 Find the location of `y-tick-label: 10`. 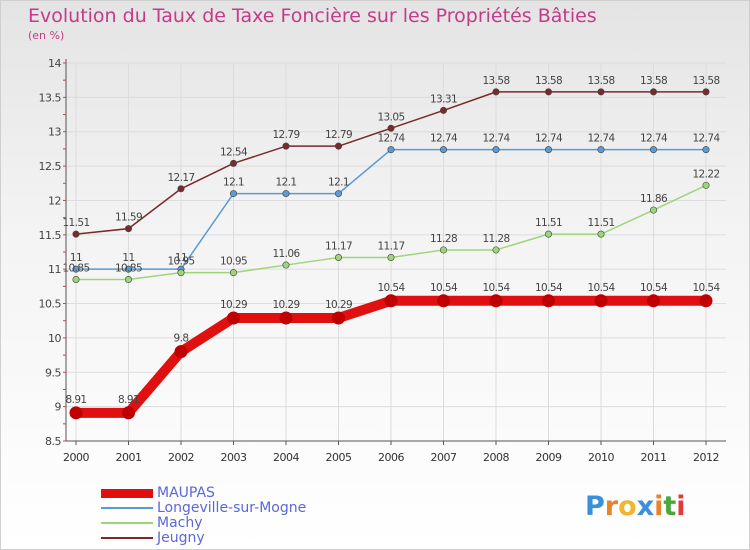

y-tick-label: 10 is located at coordinates (54, 338).